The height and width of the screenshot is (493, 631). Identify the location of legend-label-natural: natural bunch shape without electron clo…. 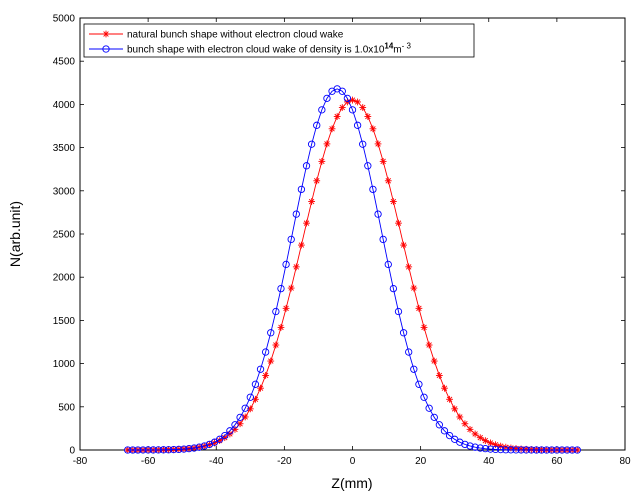
(235, 35).